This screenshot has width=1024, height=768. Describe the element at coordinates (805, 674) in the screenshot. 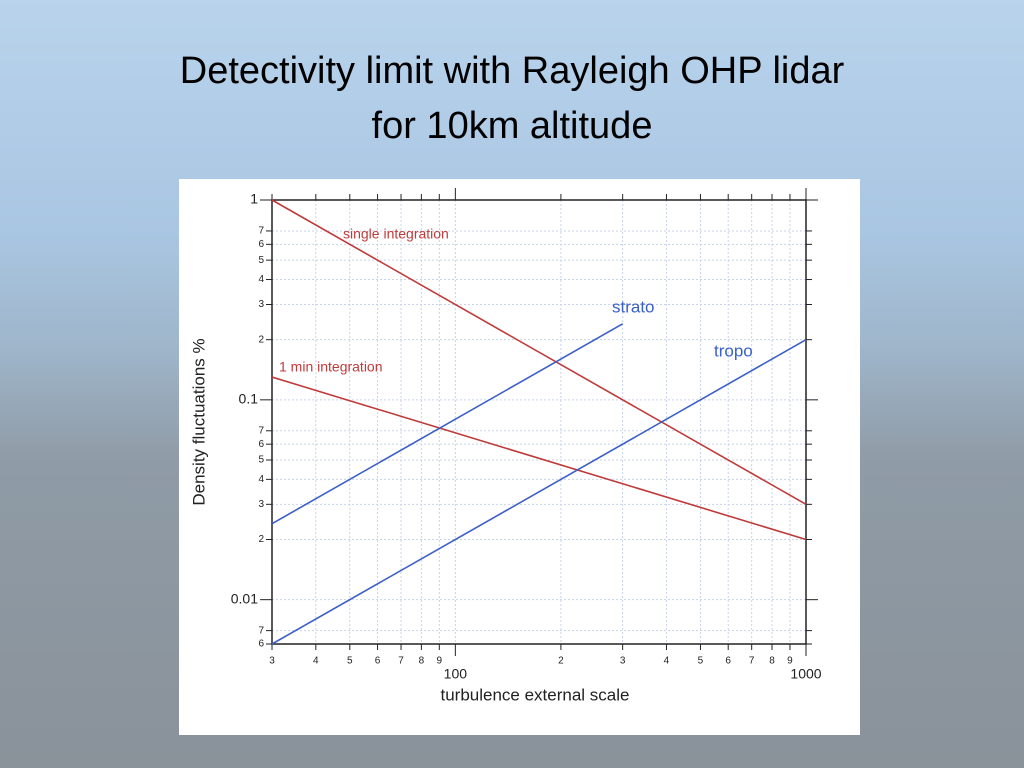

I see `x-tick-label: 1000` at that location.